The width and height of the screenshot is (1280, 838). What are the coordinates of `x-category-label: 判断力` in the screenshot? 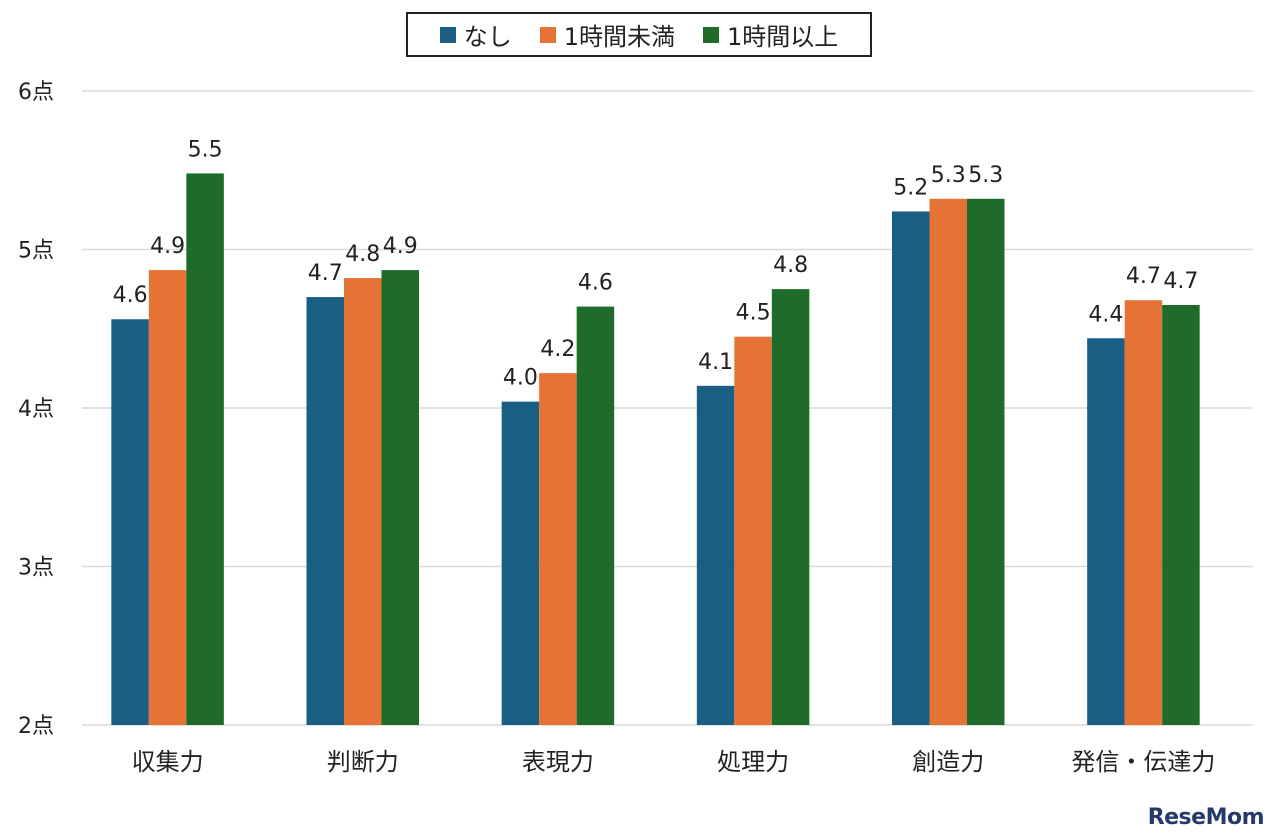 It's located at (363, 762).